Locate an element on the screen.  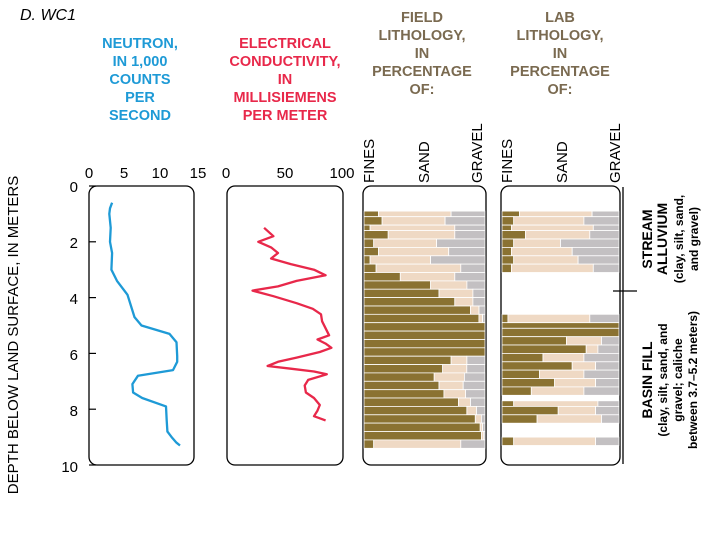
conductivity-header-line: CONDUCTIVITY, is located at coordinates (284, 62).